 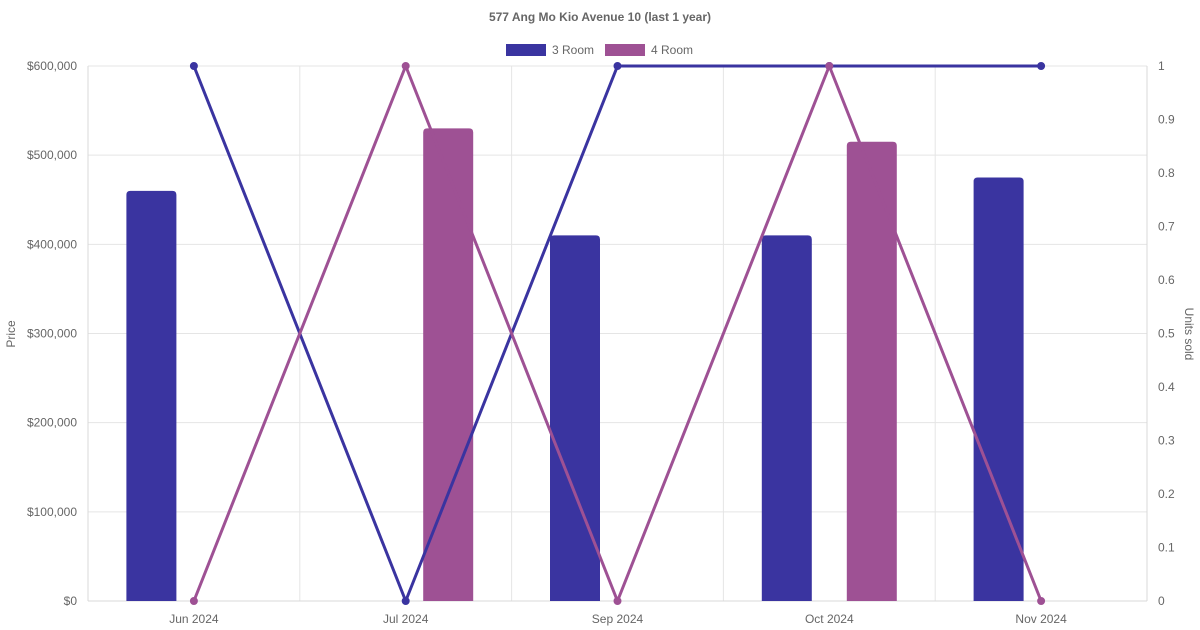 I want to click on point-4-room-sep-2024, so click(x=617, y=601).